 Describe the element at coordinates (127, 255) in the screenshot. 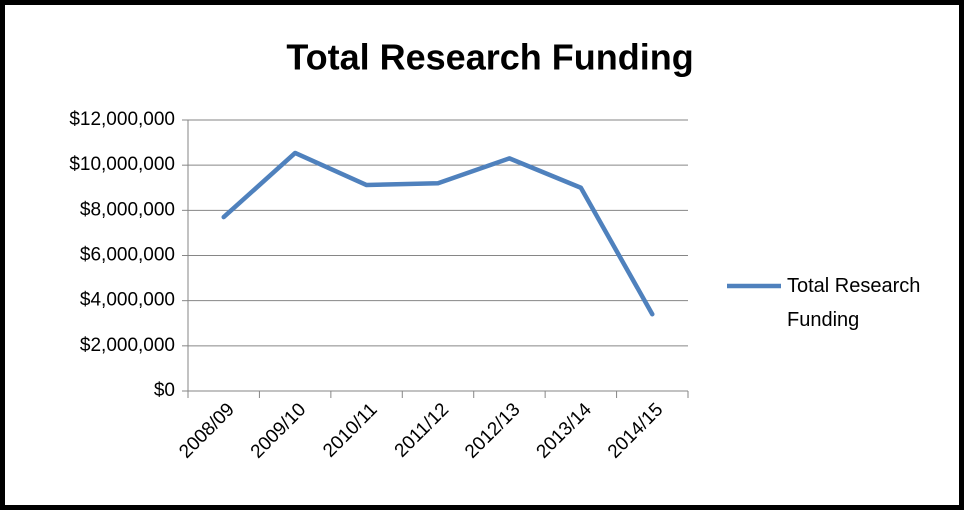

I see `y-tick-label: $6,000,000` at that location.